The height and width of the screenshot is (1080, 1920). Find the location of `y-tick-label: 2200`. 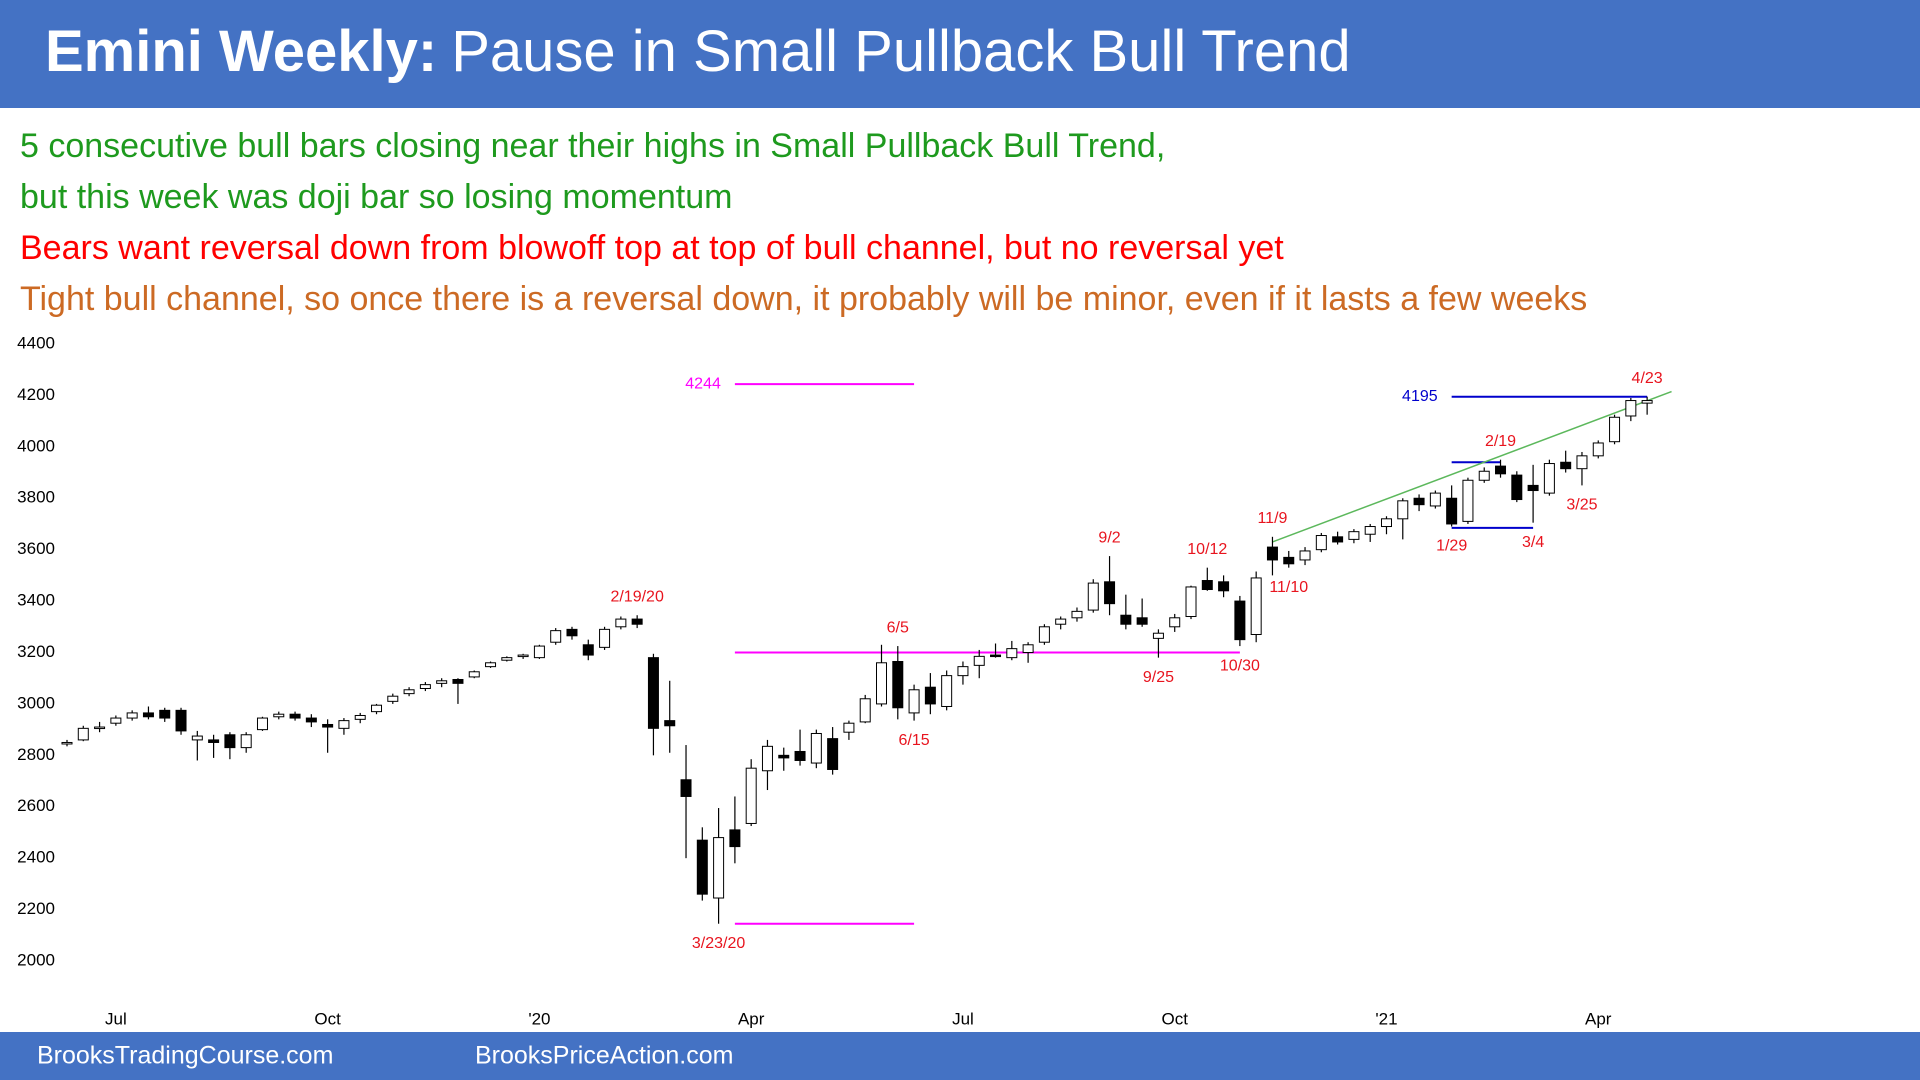

y-tick-label: 2200 is located at coordinates (36, 908).